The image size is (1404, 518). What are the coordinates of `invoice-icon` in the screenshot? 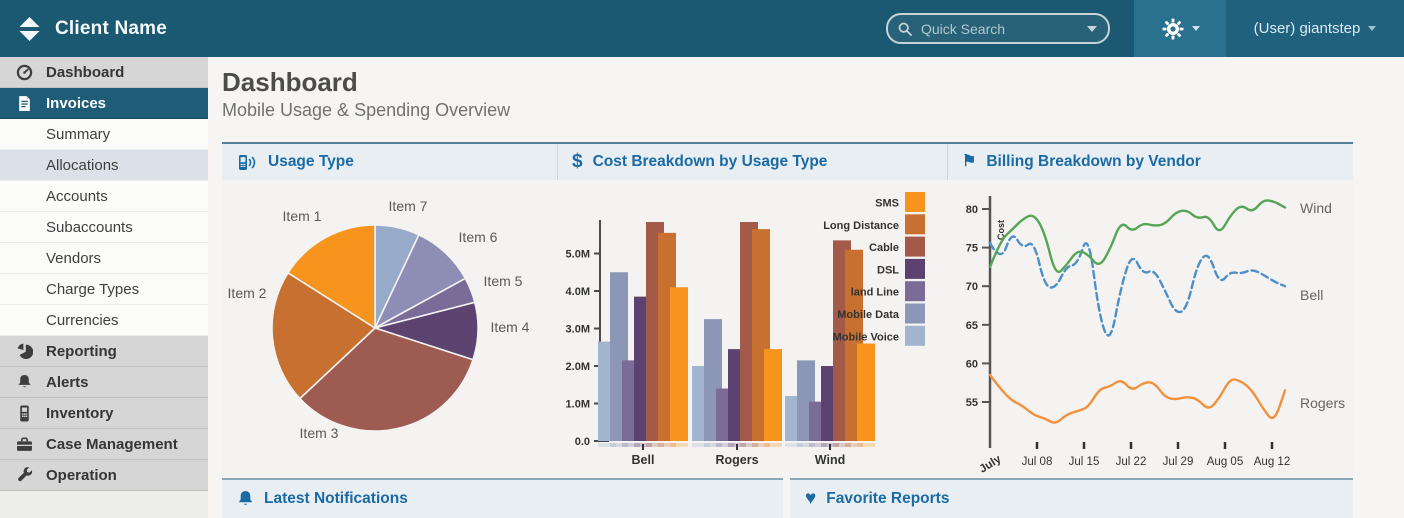 It's located at (24, 103).